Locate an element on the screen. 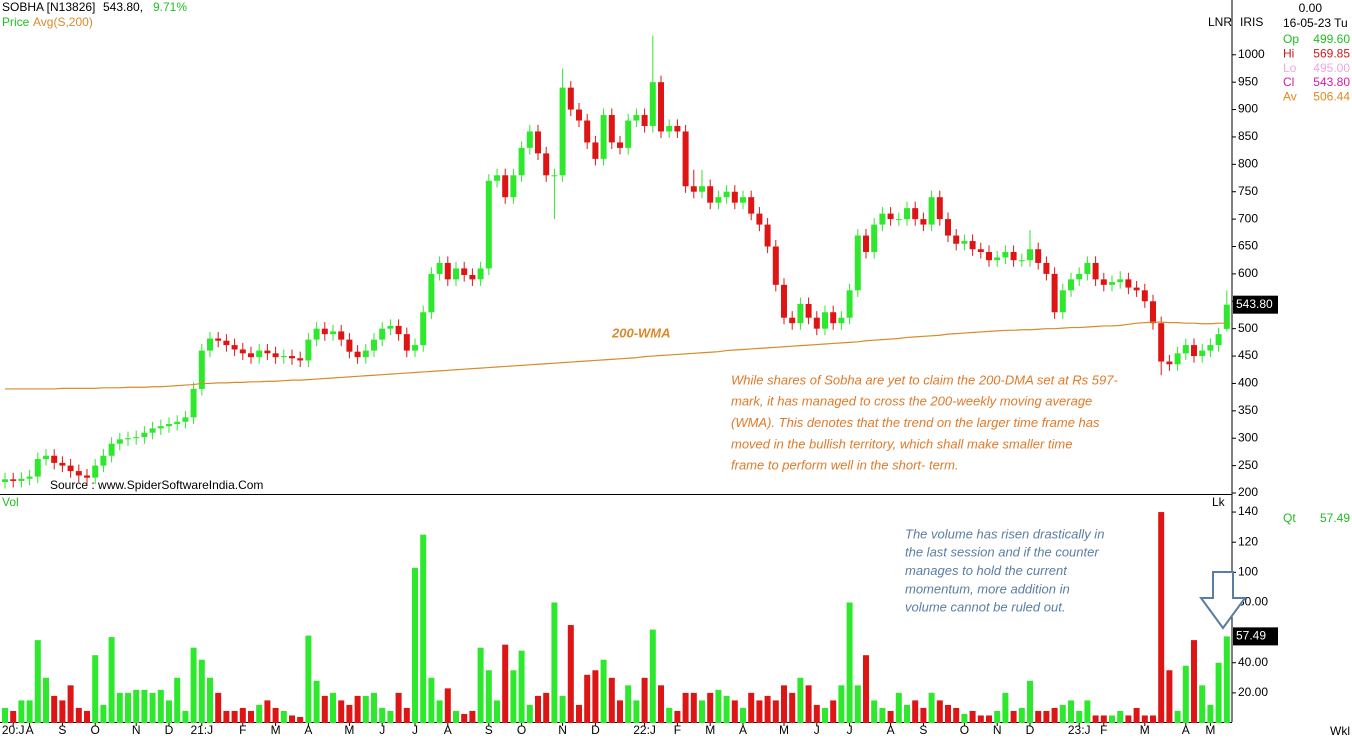  change: 9.71% is located at coordinates (170, 7).